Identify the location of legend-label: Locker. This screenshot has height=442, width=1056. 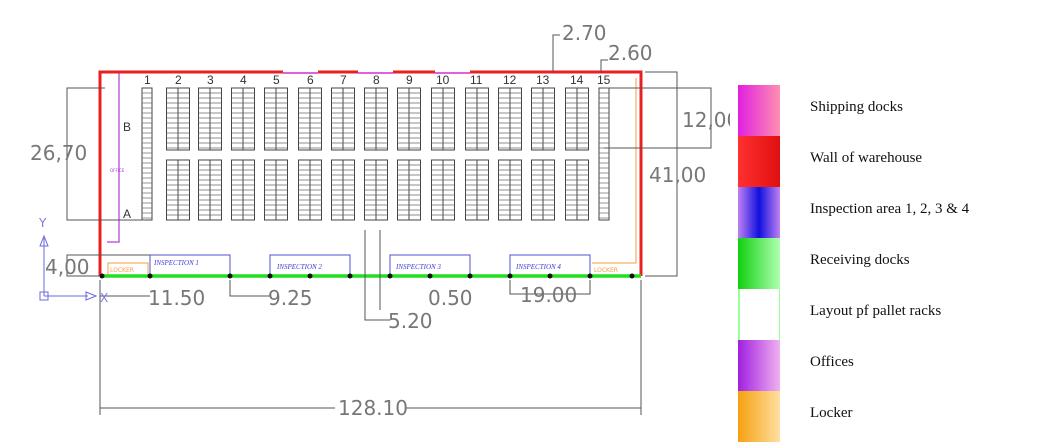
(831, 413).